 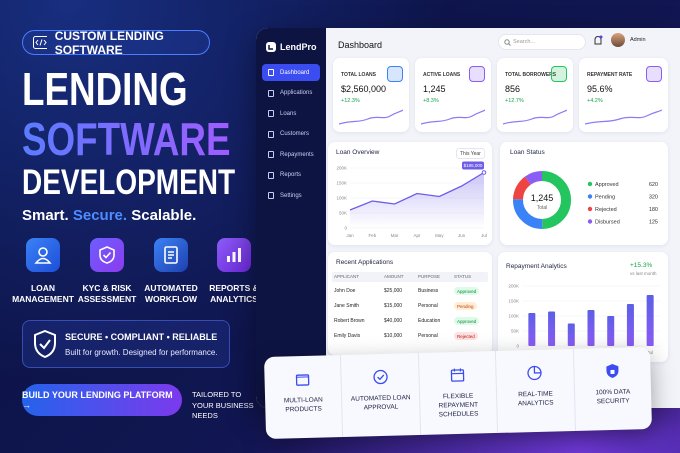 I want to click on point, so click(x=484, y=172).